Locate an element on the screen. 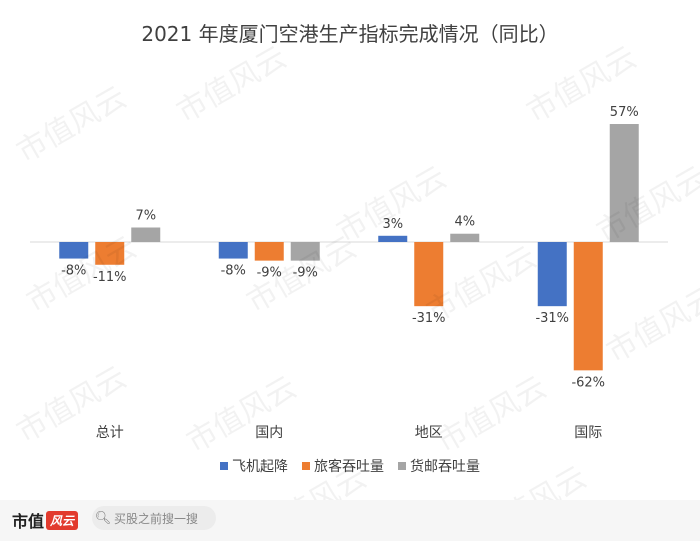 The width and height of the screenshot is (700, 551). brand-text: 市值 is located at coordinates (28, 521).